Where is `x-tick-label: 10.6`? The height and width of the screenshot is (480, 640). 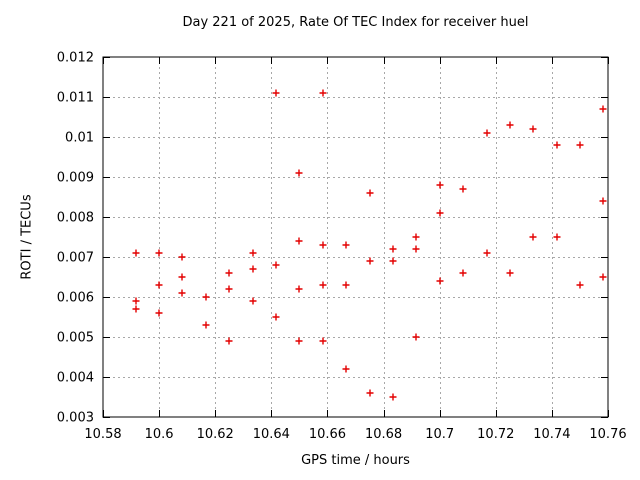
x-tick-label: 10.6 is located at coordinates (159, 434).